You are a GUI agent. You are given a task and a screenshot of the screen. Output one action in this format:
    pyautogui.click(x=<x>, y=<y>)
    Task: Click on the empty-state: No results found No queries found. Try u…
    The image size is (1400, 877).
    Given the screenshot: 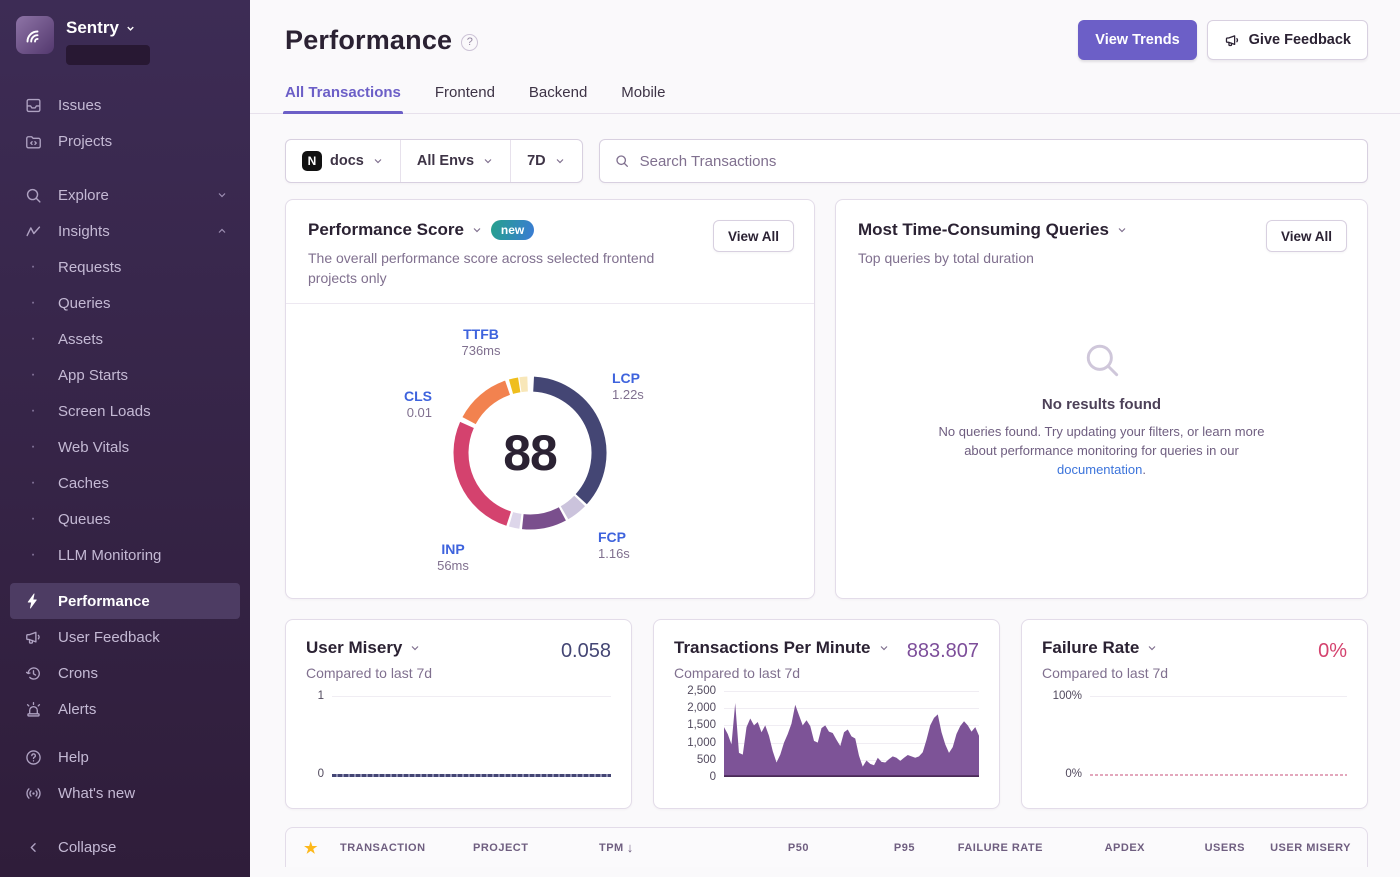 What is the action you would take?
    pyautogui.click(x=1101, y=409)
    